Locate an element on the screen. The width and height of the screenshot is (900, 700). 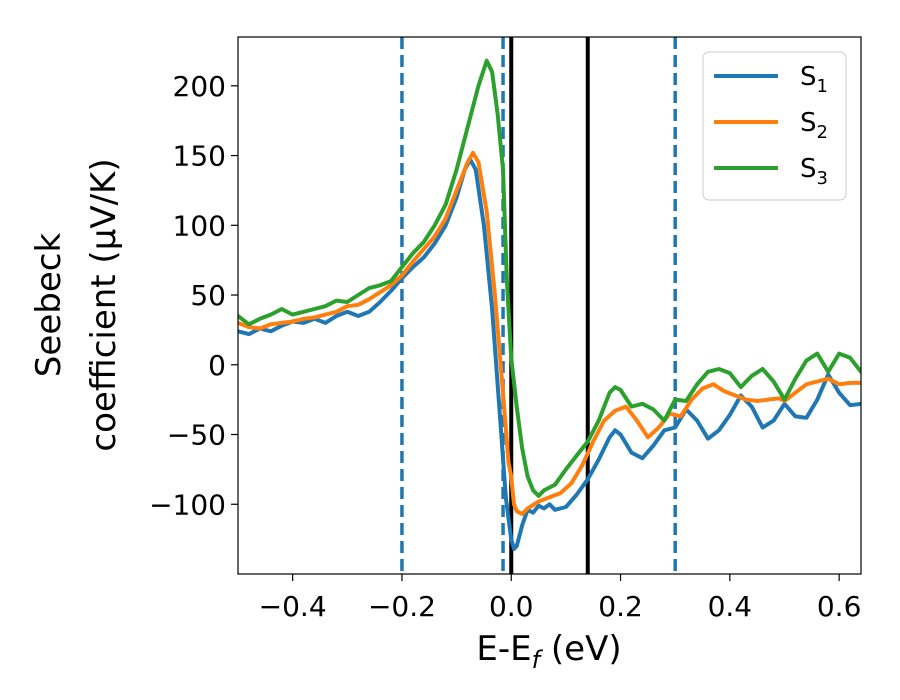
y-axis: −100 −50 0 50 100 150 200 is located at coordinates (193, 295).